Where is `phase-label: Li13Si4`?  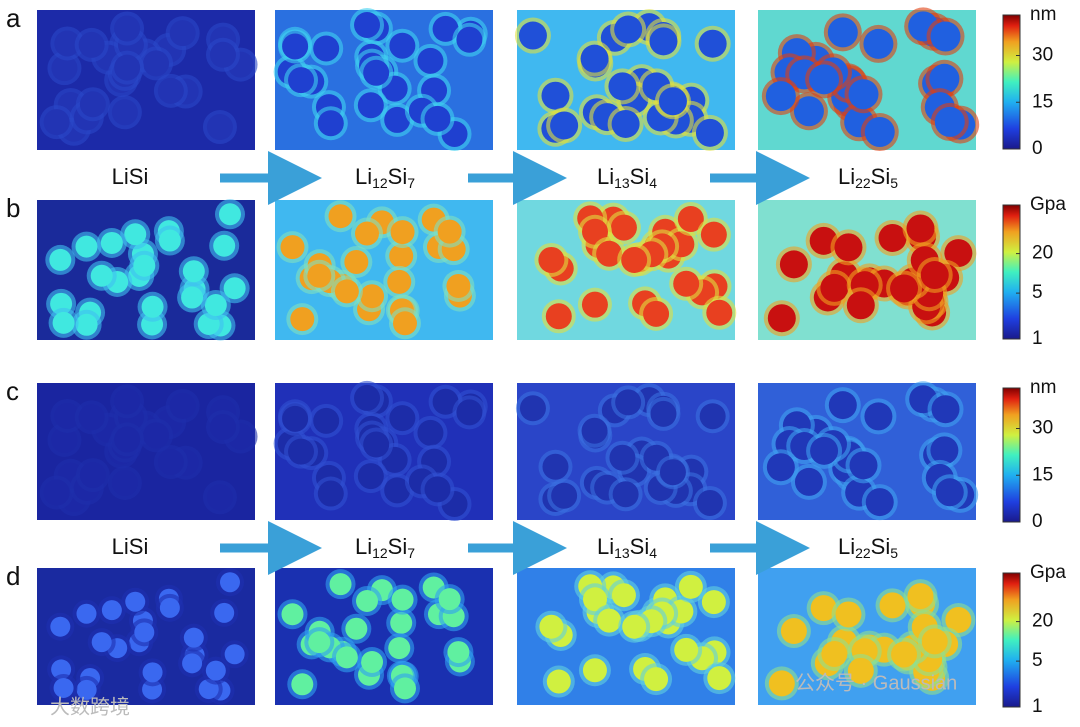
phase-label: Li13Si4 is located at coordinates (627, 547).